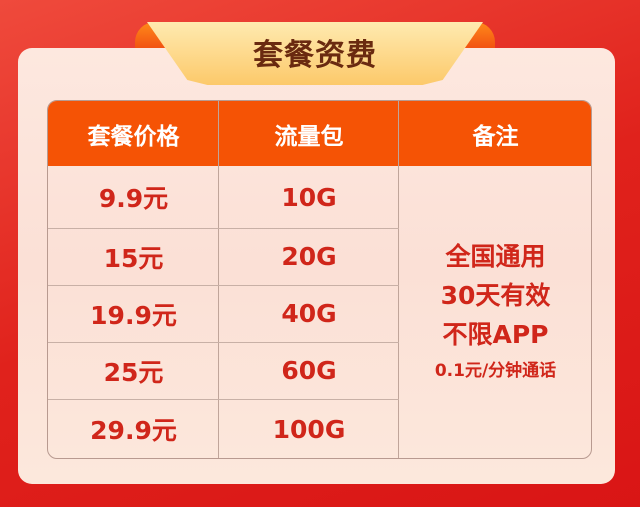  I want to click on data-cell: 20G, so click(309, 256).